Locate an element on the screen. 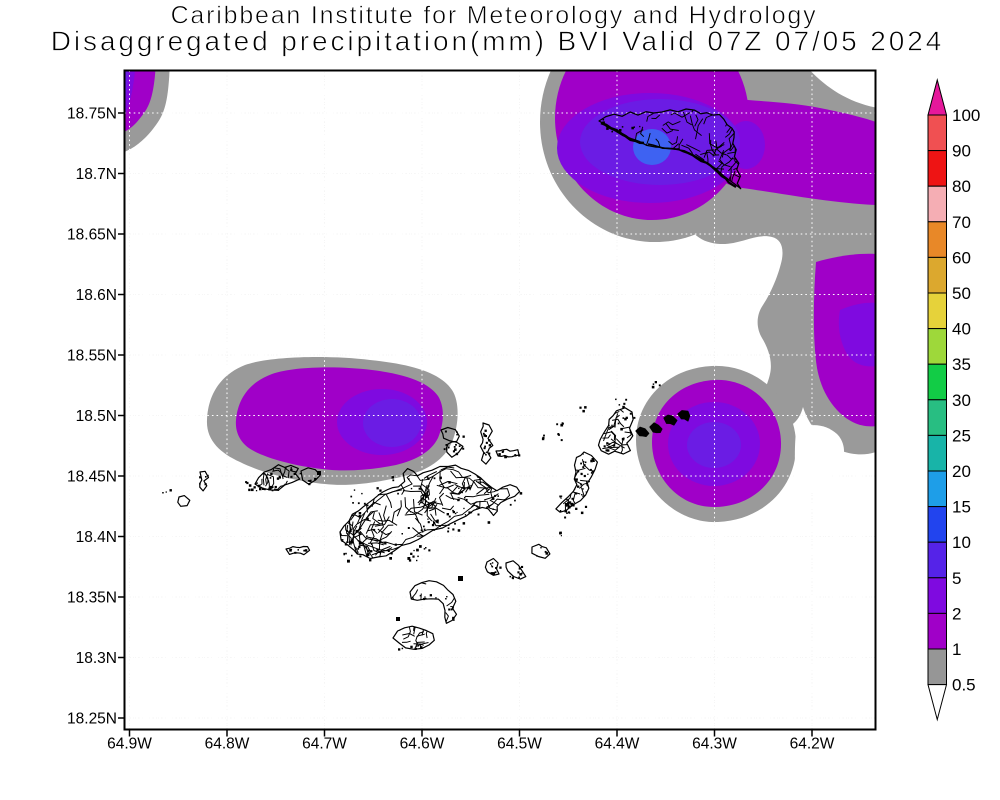 Image resolution: width=1000 pixels, height=800 pixels. svg-text: 18.55N is located at coordinates (92, 355).